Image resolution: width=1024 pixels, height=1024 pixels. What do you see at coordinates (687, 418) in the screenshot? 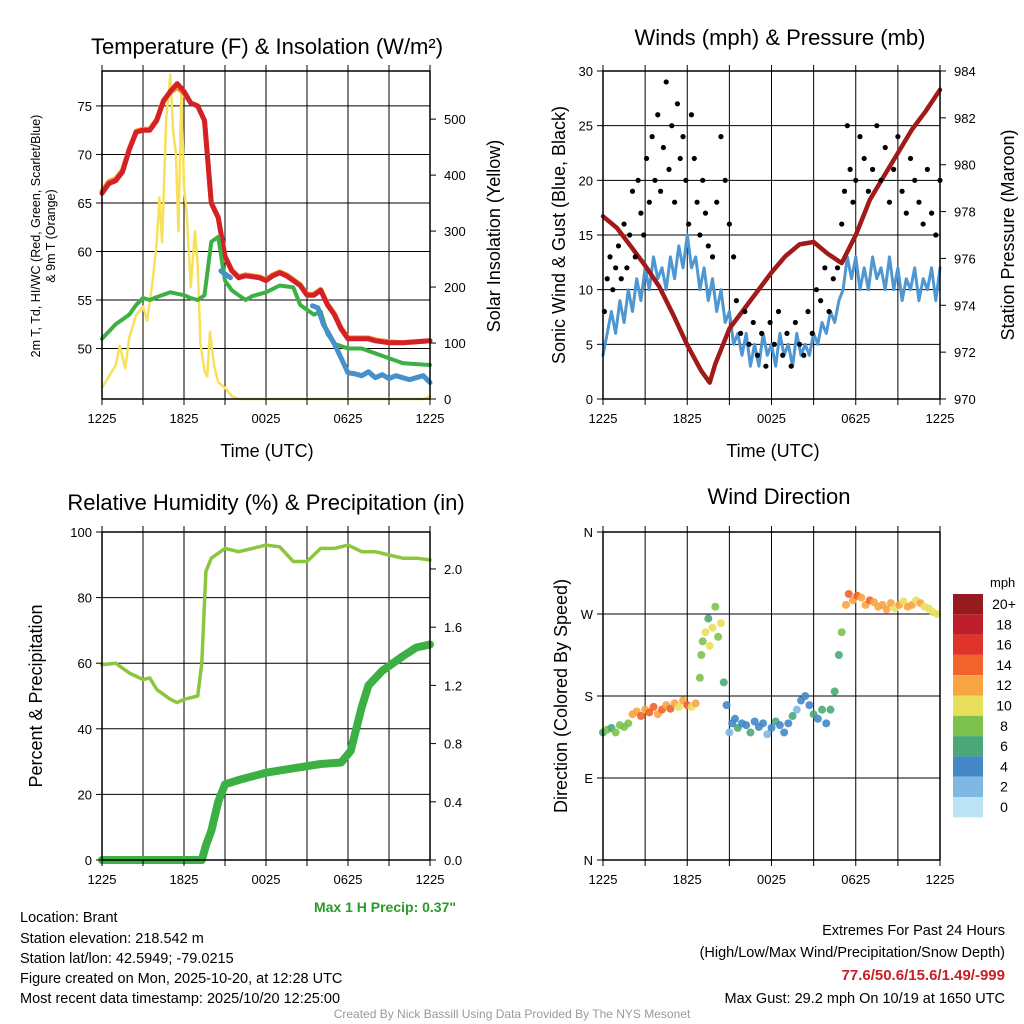
I see `x-tick-label: 1825` at bounding box center [687, 418].